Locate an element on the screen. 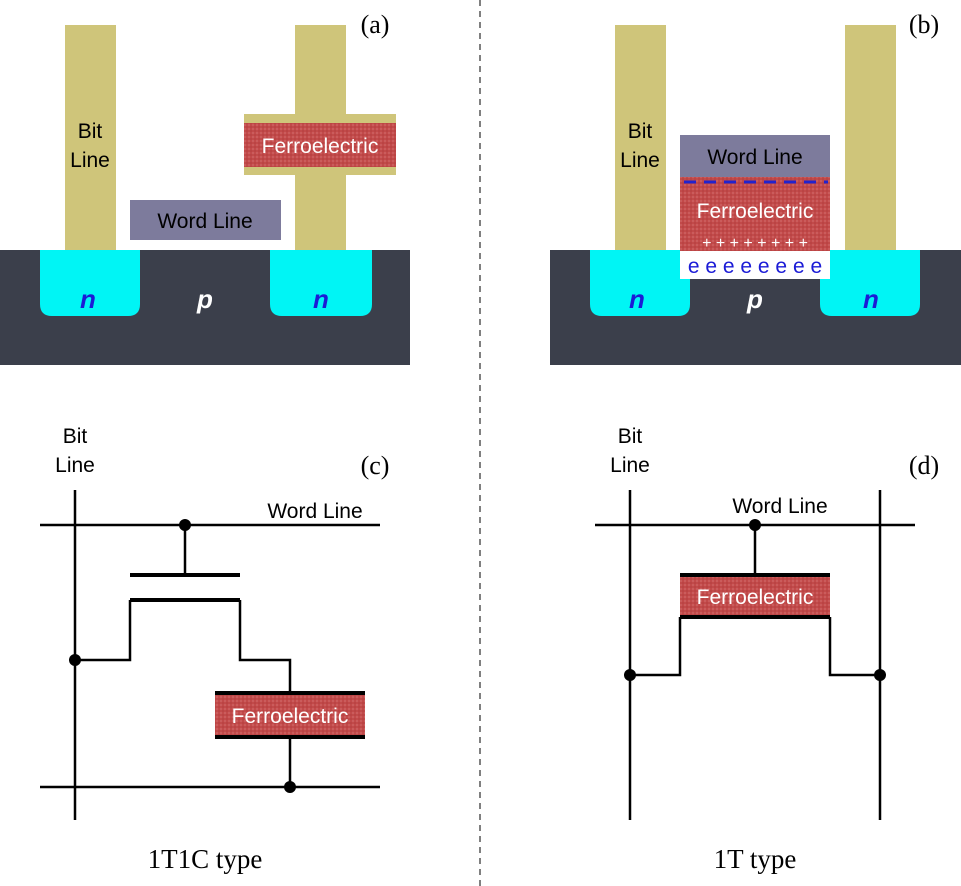  panel-d-gate-stack: Ferroelectric is located at coordinates (755, 596).